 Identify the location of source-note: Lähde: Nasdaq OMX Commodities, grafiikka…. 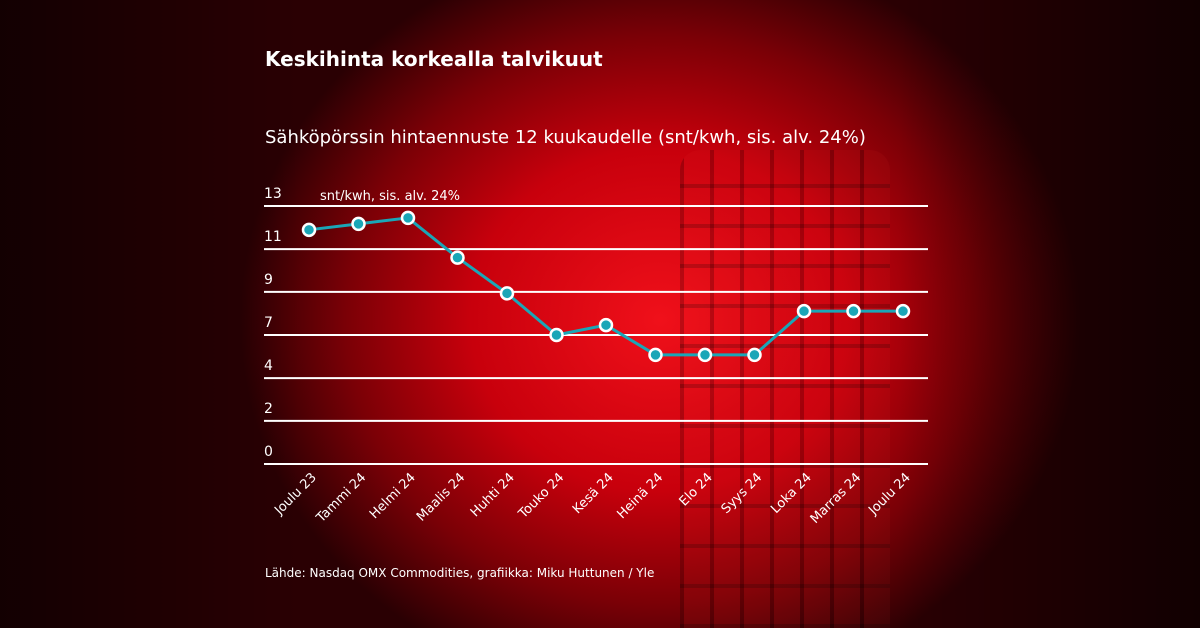
(460, 573).